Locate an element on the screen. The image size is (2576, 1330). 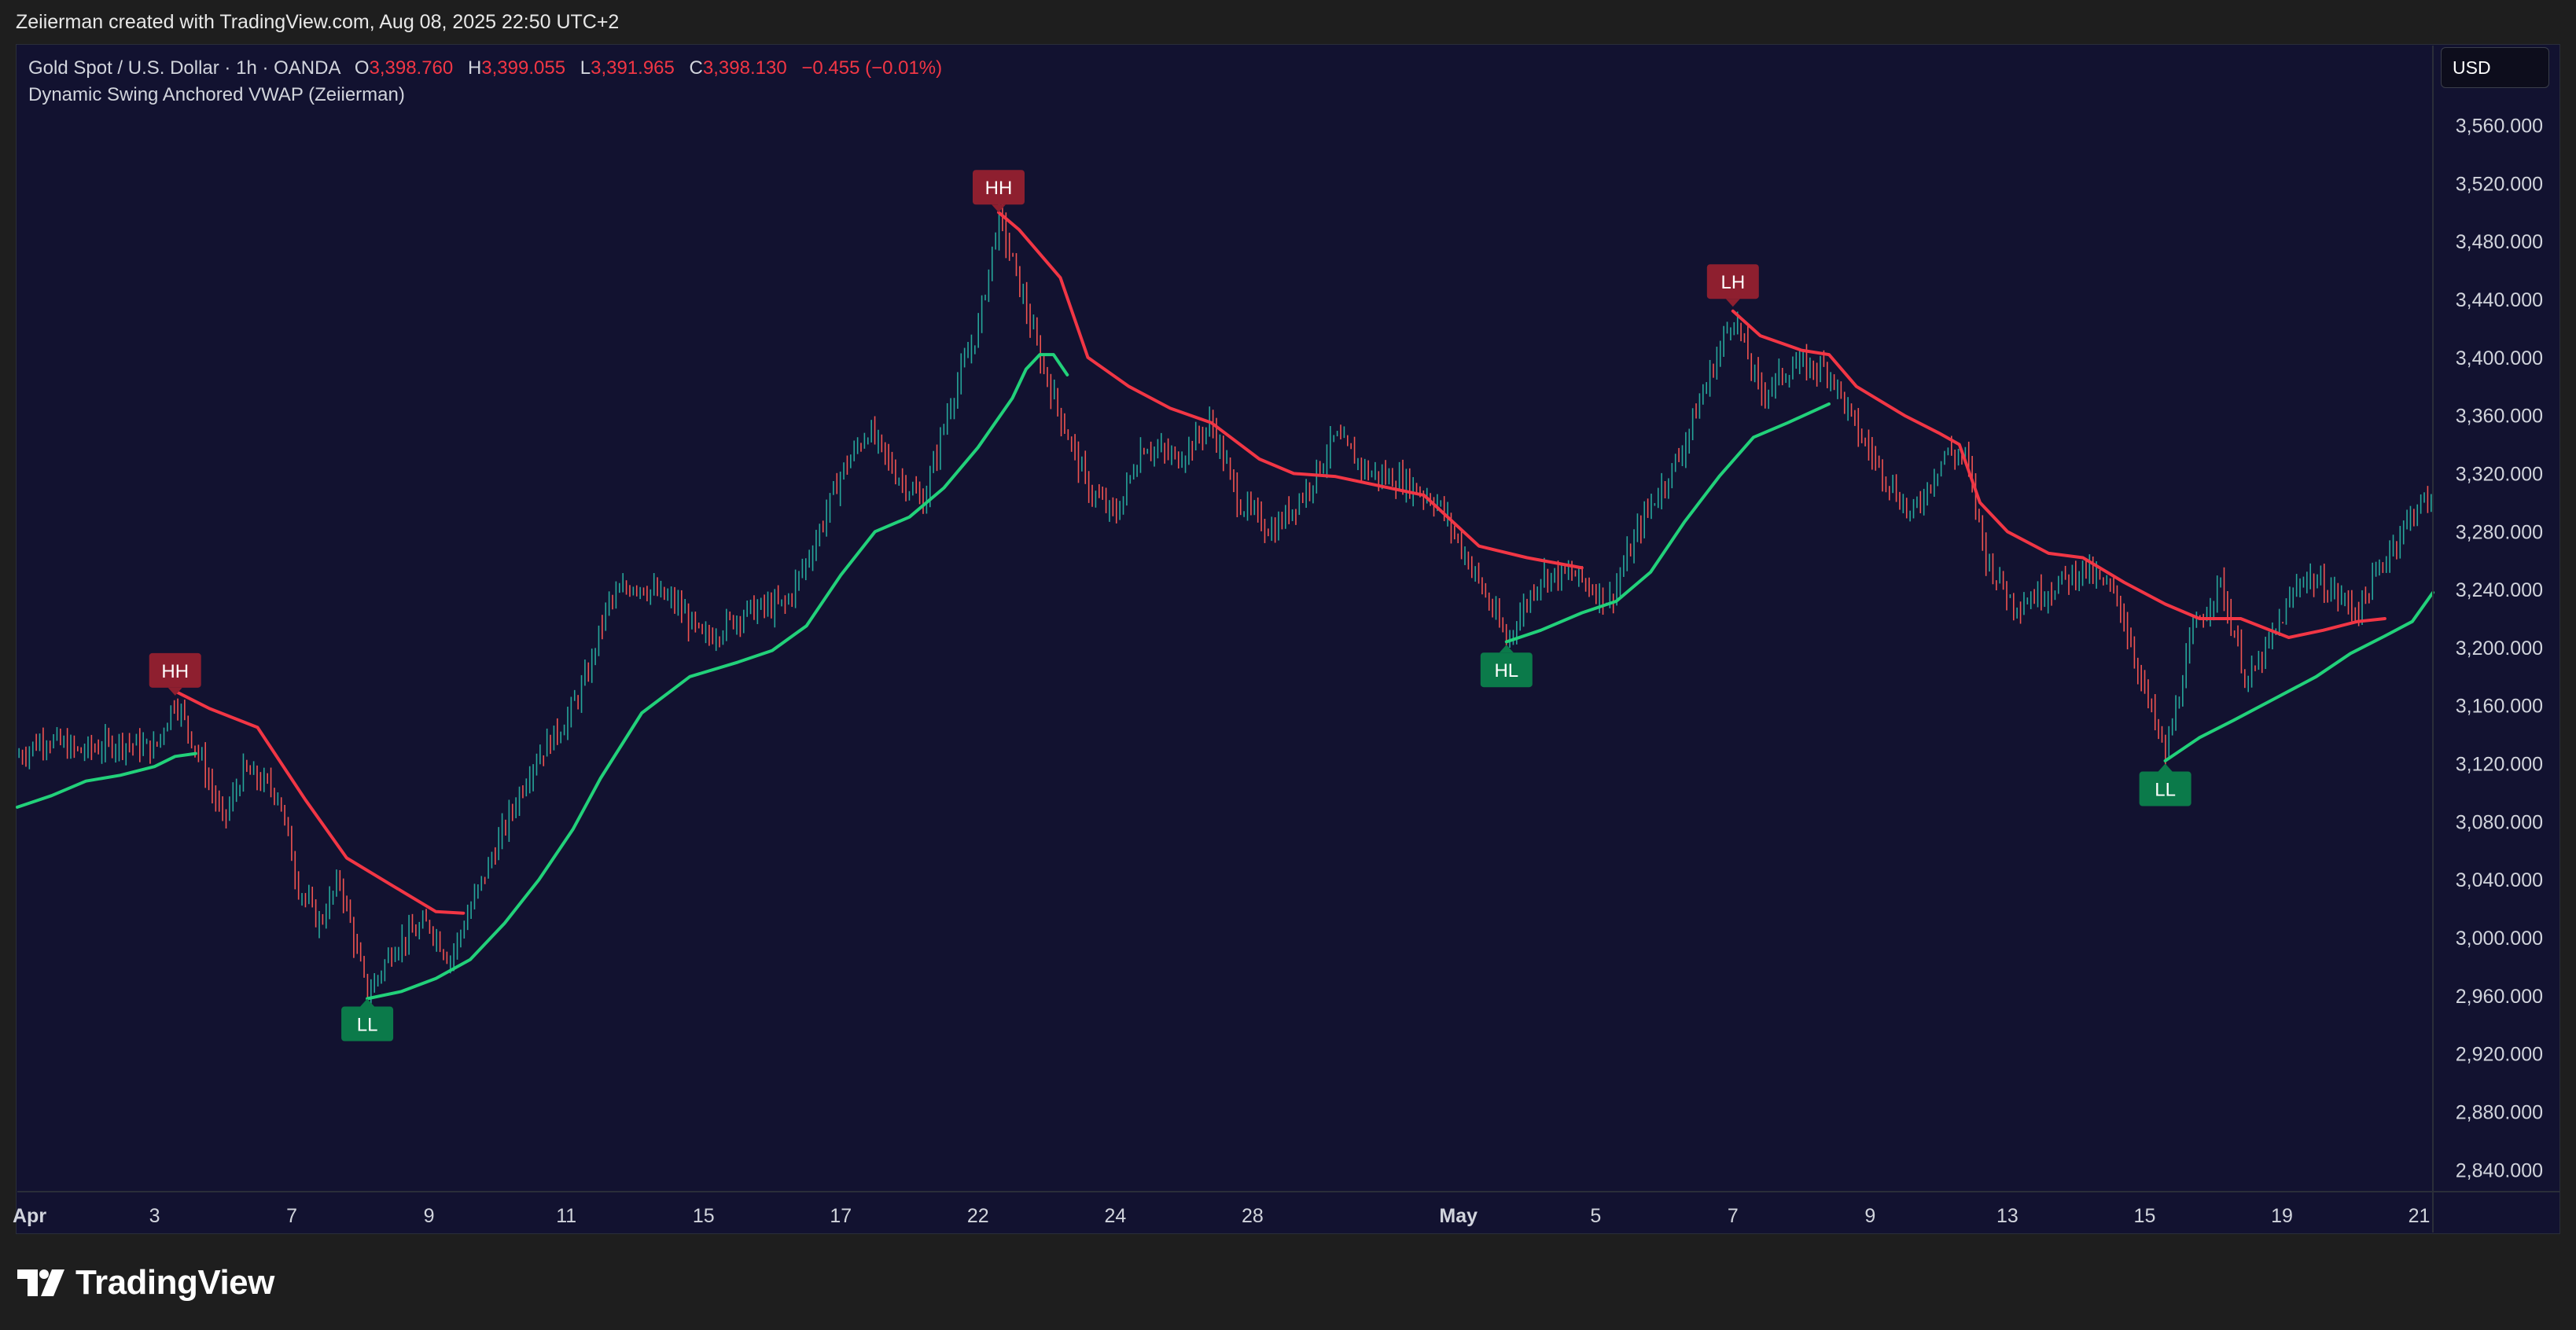
high-label: H is located at coordinates (474, 68).